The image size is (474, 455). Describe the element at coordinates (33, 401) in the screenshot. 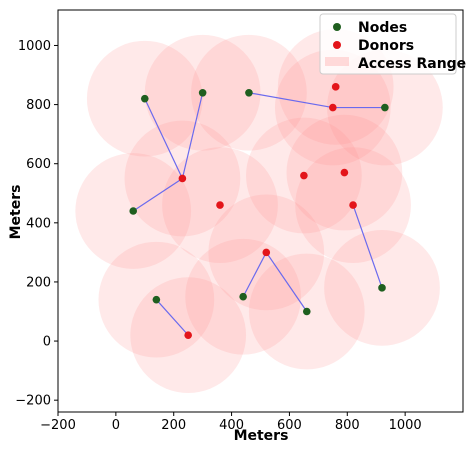

I see `y-tick-label: −200` at that location.